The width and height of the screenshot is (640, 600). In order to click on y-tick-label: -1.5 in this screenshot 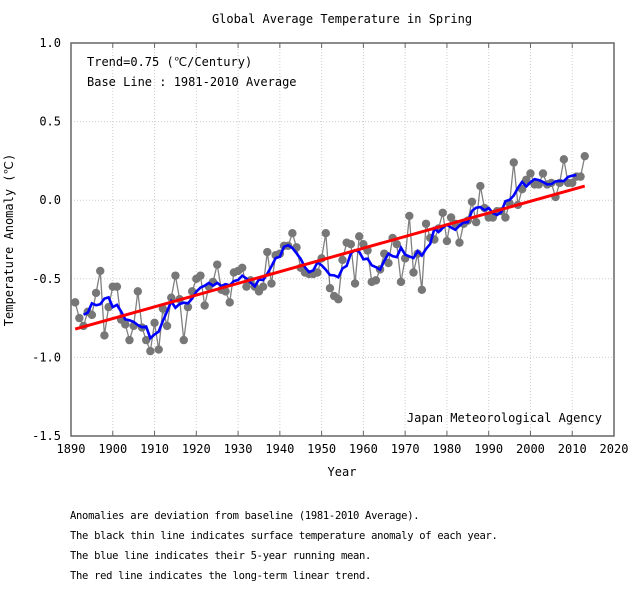, I will do `click(46, 436)`.